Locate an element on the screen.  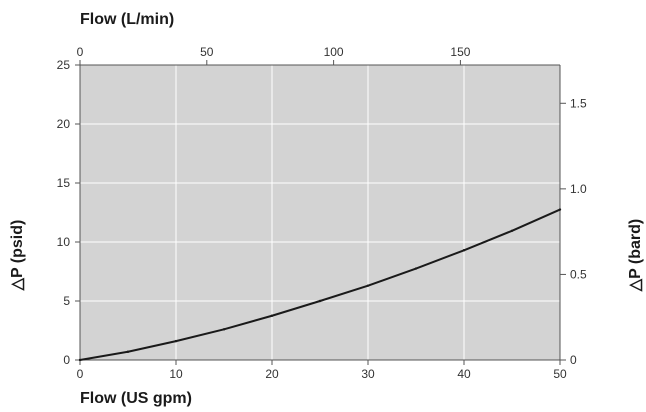
x-top-tick-label: 100 is located at coordinates (334, 52).